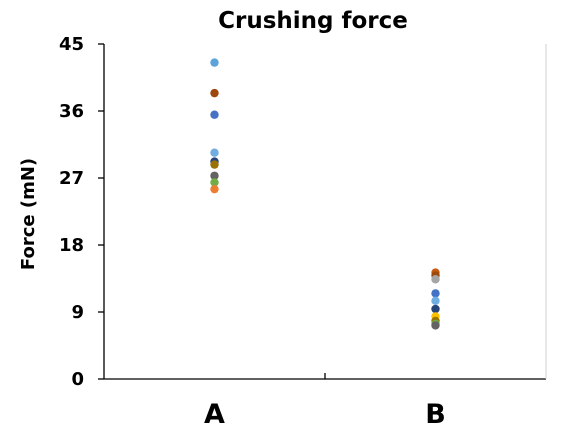 The height and width of the screenshot is (433, 568). Describe the element at coordinates (81, 212) in the screenshot. I see `y-axis-ticks: 0 9 18 27 36 45` at that location.